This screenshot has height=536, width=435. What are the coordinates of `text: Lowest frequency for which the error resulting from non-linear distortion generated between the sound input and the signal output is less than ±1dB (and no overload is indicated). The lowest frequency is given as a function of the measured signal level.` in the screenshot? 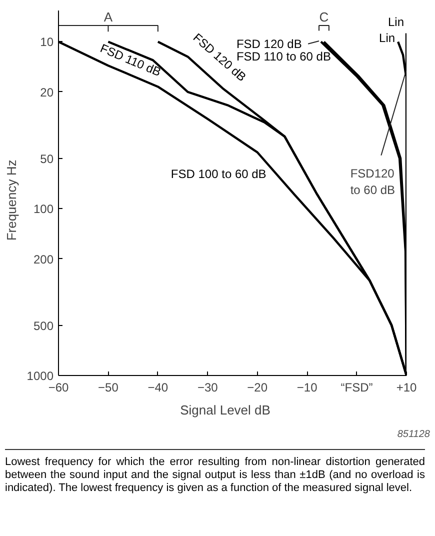 It's located at (215, 472).